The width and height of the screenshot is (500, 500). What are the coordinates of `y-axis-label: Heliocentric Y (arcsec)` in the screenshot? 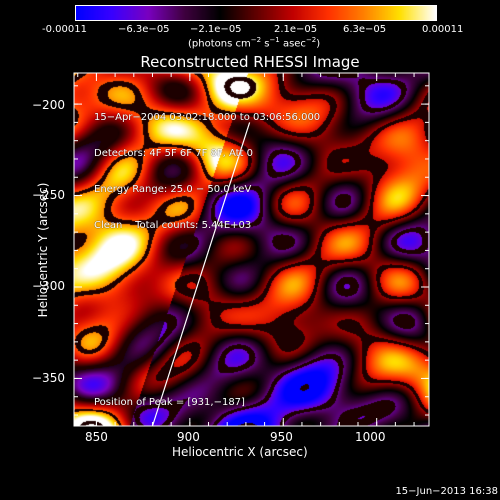 It's located at (43, 250).